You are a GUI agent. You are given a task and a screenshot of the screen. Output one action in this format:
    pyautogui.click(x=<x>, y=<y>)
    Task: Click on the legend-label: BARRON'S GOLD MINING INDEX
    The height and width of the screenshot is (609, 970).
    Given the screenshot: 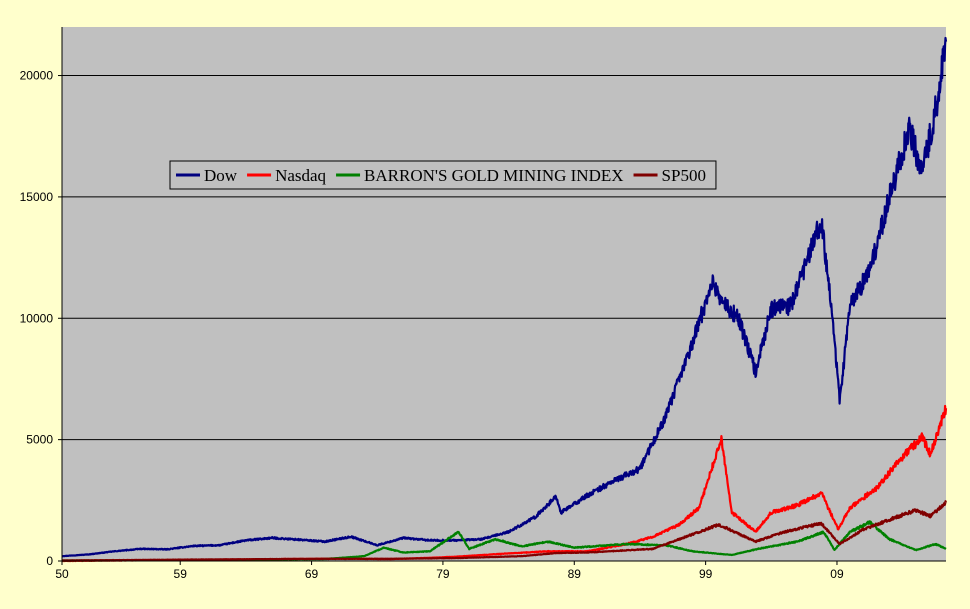 What is the action you would take?
    pyautogui.click(x=493, y=175)
    